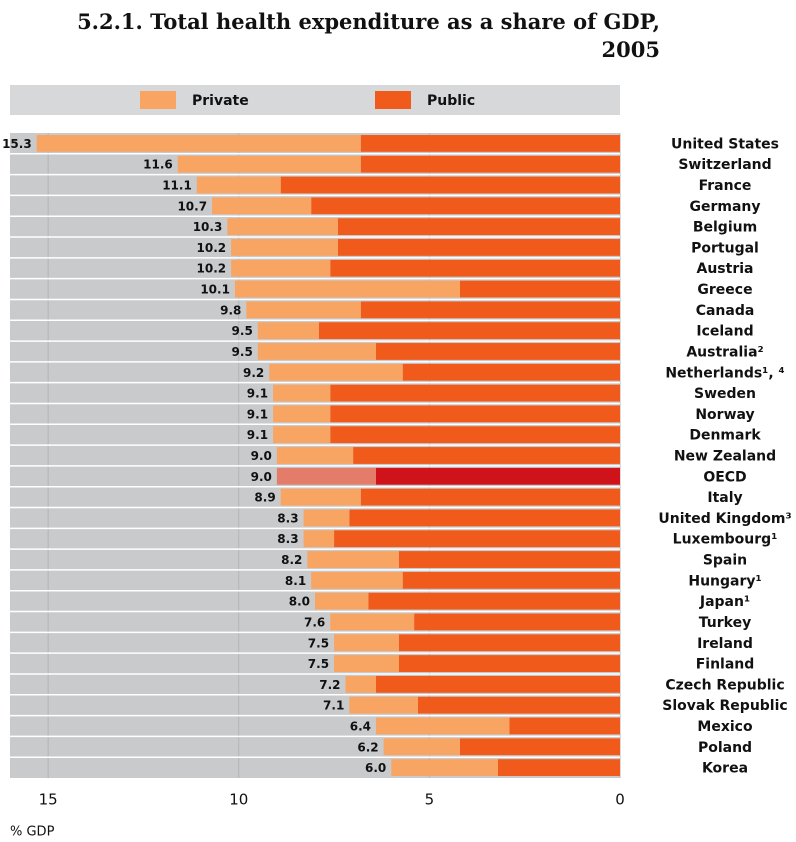  I want to click on x-axis-label: % GDP, so click(32, 832).